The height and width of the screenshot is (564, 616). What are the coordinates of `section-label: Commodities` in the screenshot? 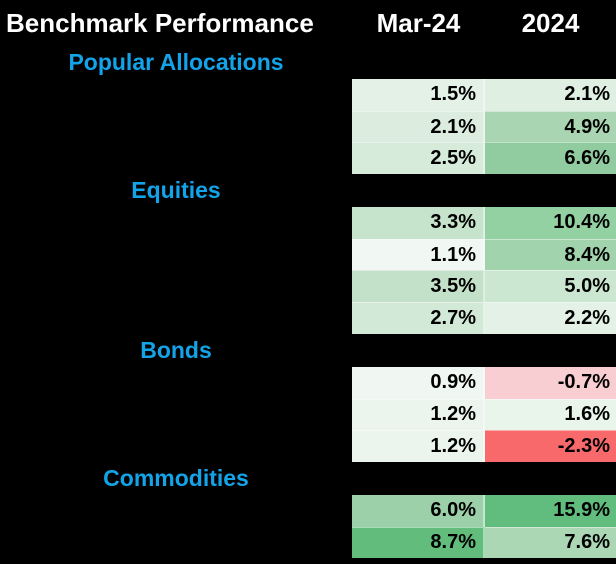 It's located at (176, 477).